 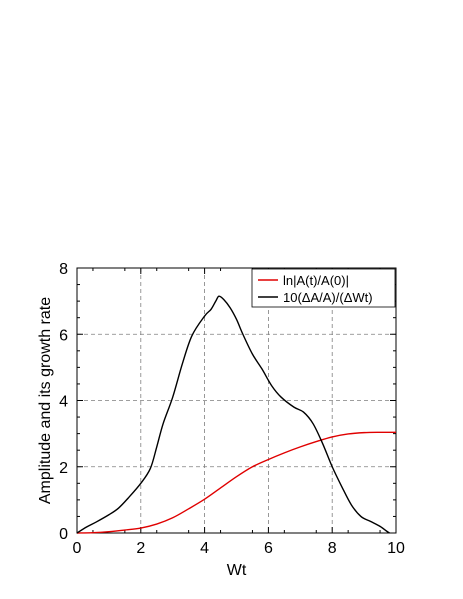 What do you see at coordinates (268, 548) in the screenshot?
I see `x-tick-label: 6` at bounding box center [268, 548].